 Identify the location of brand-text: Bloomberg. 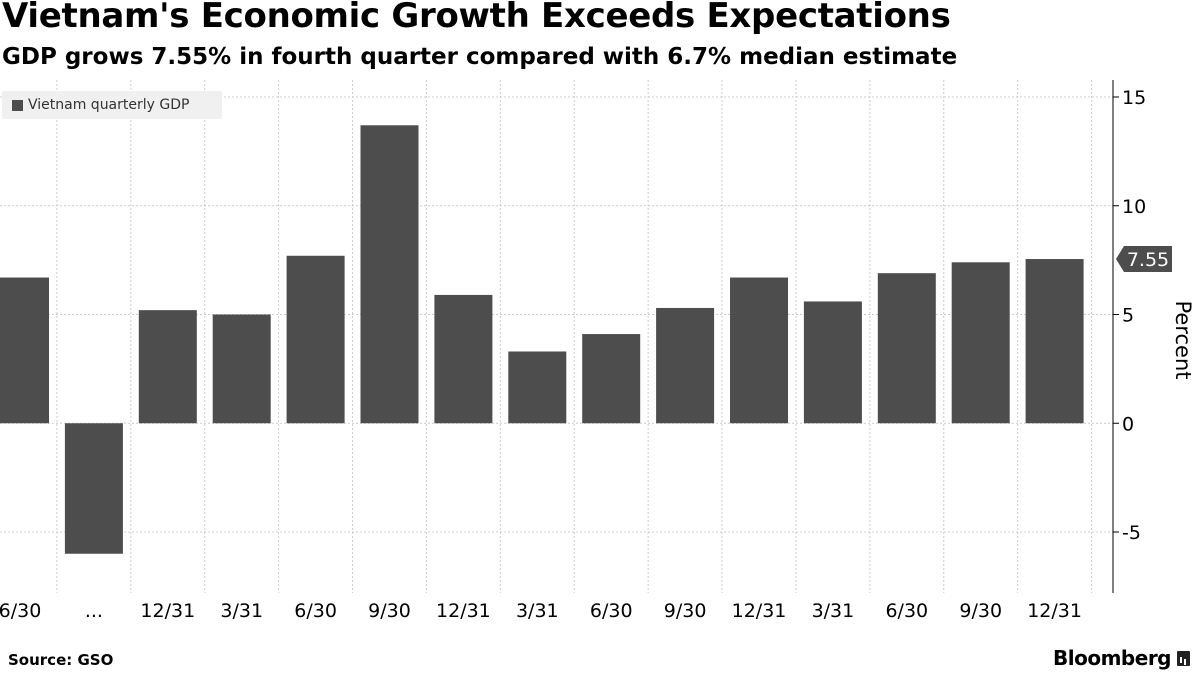
(1112, 658).